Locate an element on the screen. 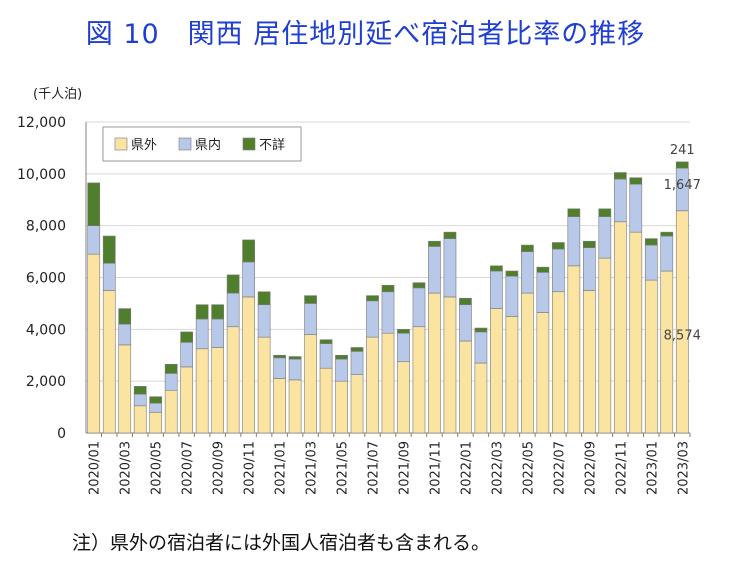 Image resolution: width=731 pixels, height=574 pixels. legend-box is located at coordinates (202, 144).